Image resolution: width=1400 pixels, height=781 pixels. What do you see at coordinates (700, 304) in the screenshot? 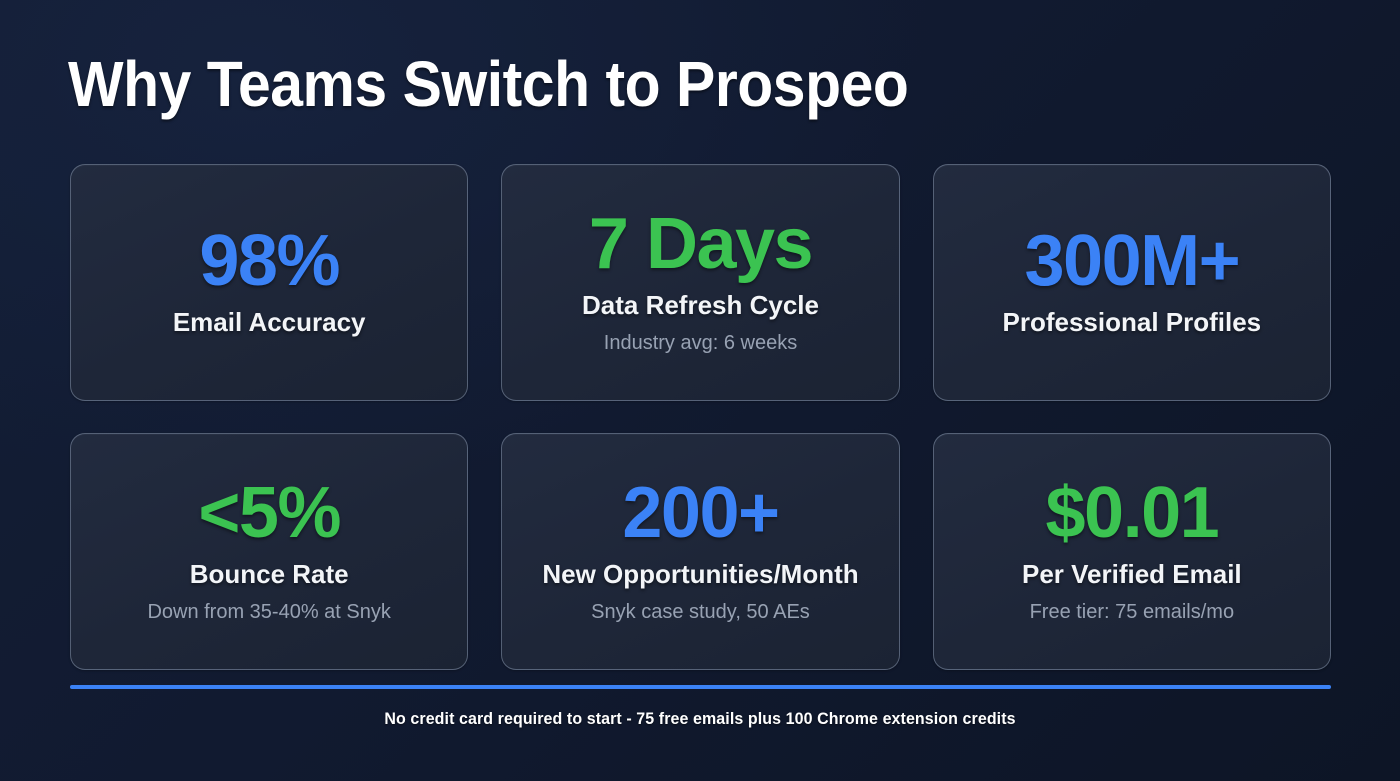
I see `stat-label: Data Refresh Cycle` at bounding box center [700, 304].